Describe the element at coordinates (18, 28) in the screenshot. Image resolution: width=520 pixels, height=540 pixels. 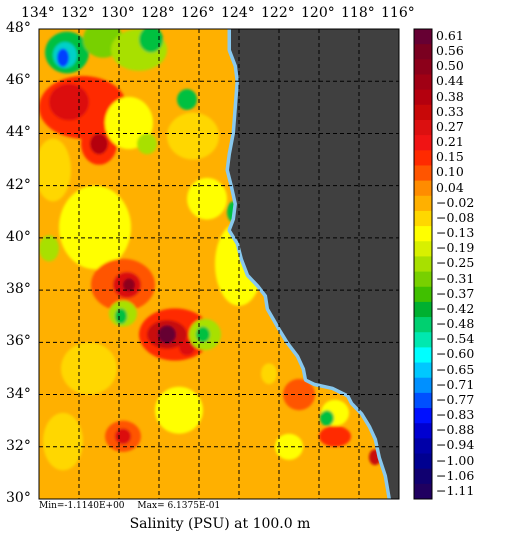
I see `latitude-label: 48°` at that location.